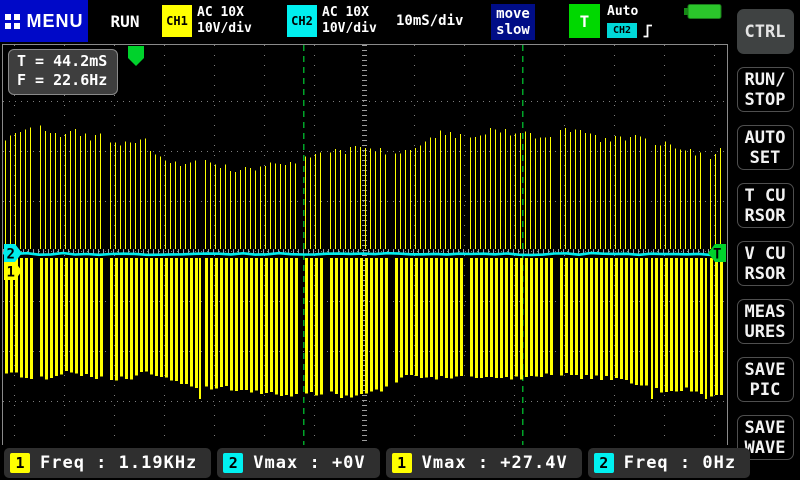  I want to click on measurement-text: Vmax : +27.4V, so click(494, 462).